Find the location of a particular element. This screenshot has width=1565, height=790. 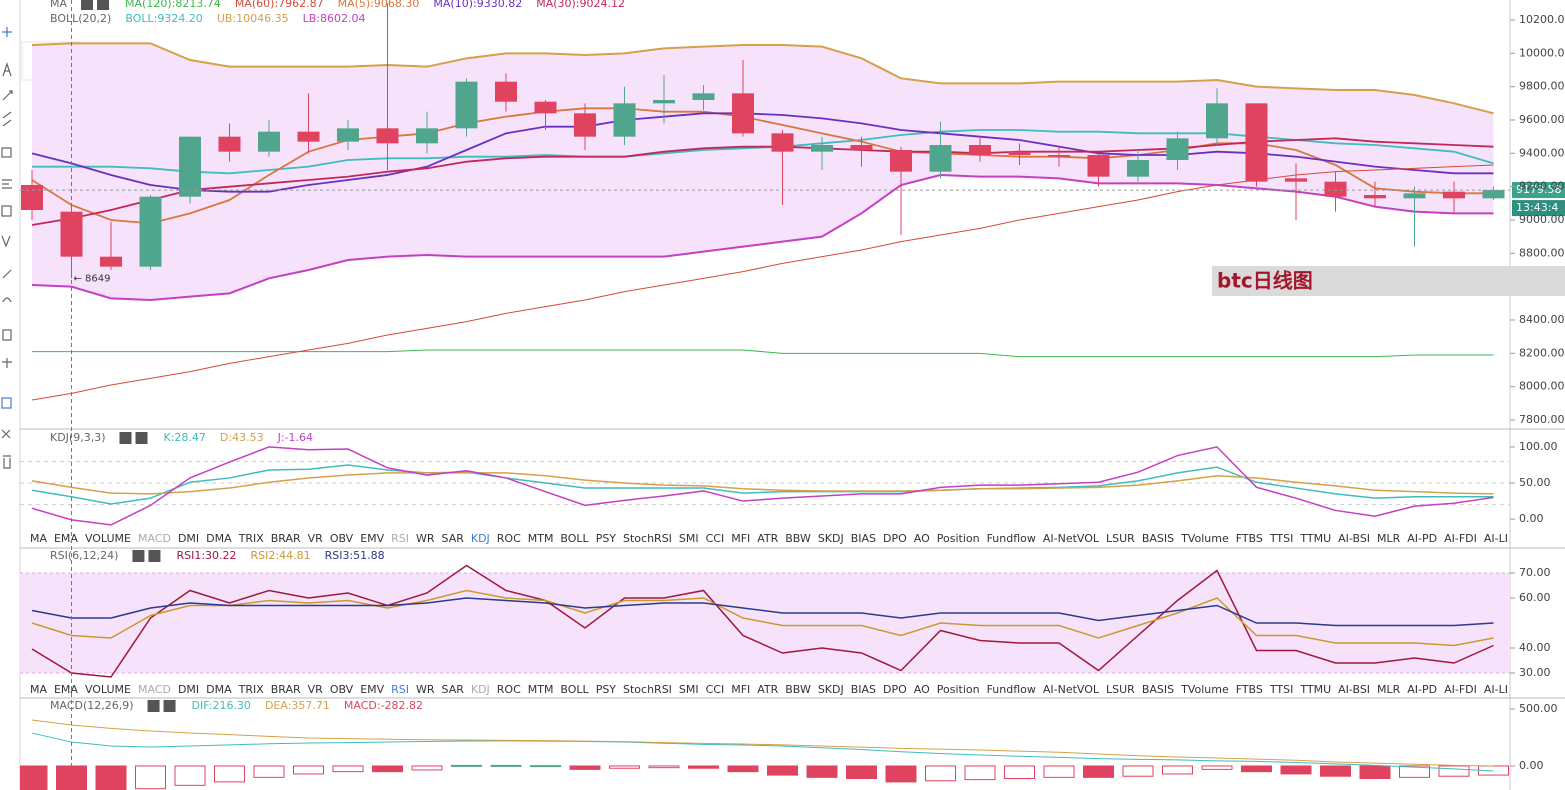

indicator-tab: TRIX is located at coordinates (251, 689).